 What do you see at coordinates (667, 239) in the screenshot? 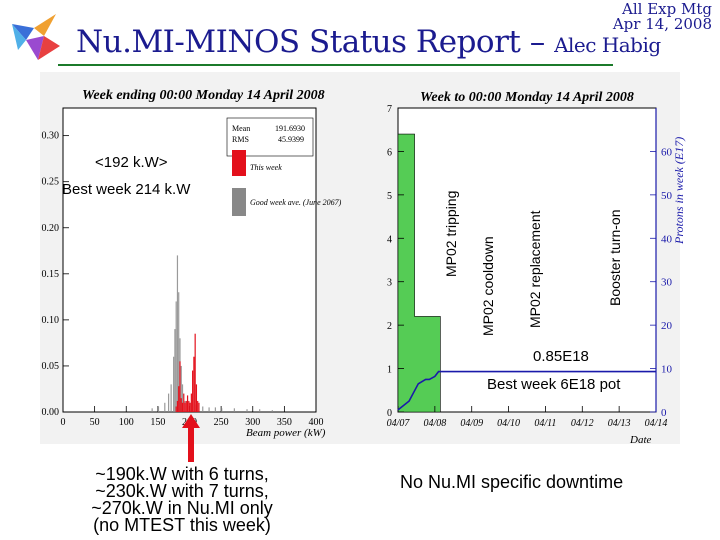
I see `ts-y-tick-right-label: 40` at bounding box center [667, 239].